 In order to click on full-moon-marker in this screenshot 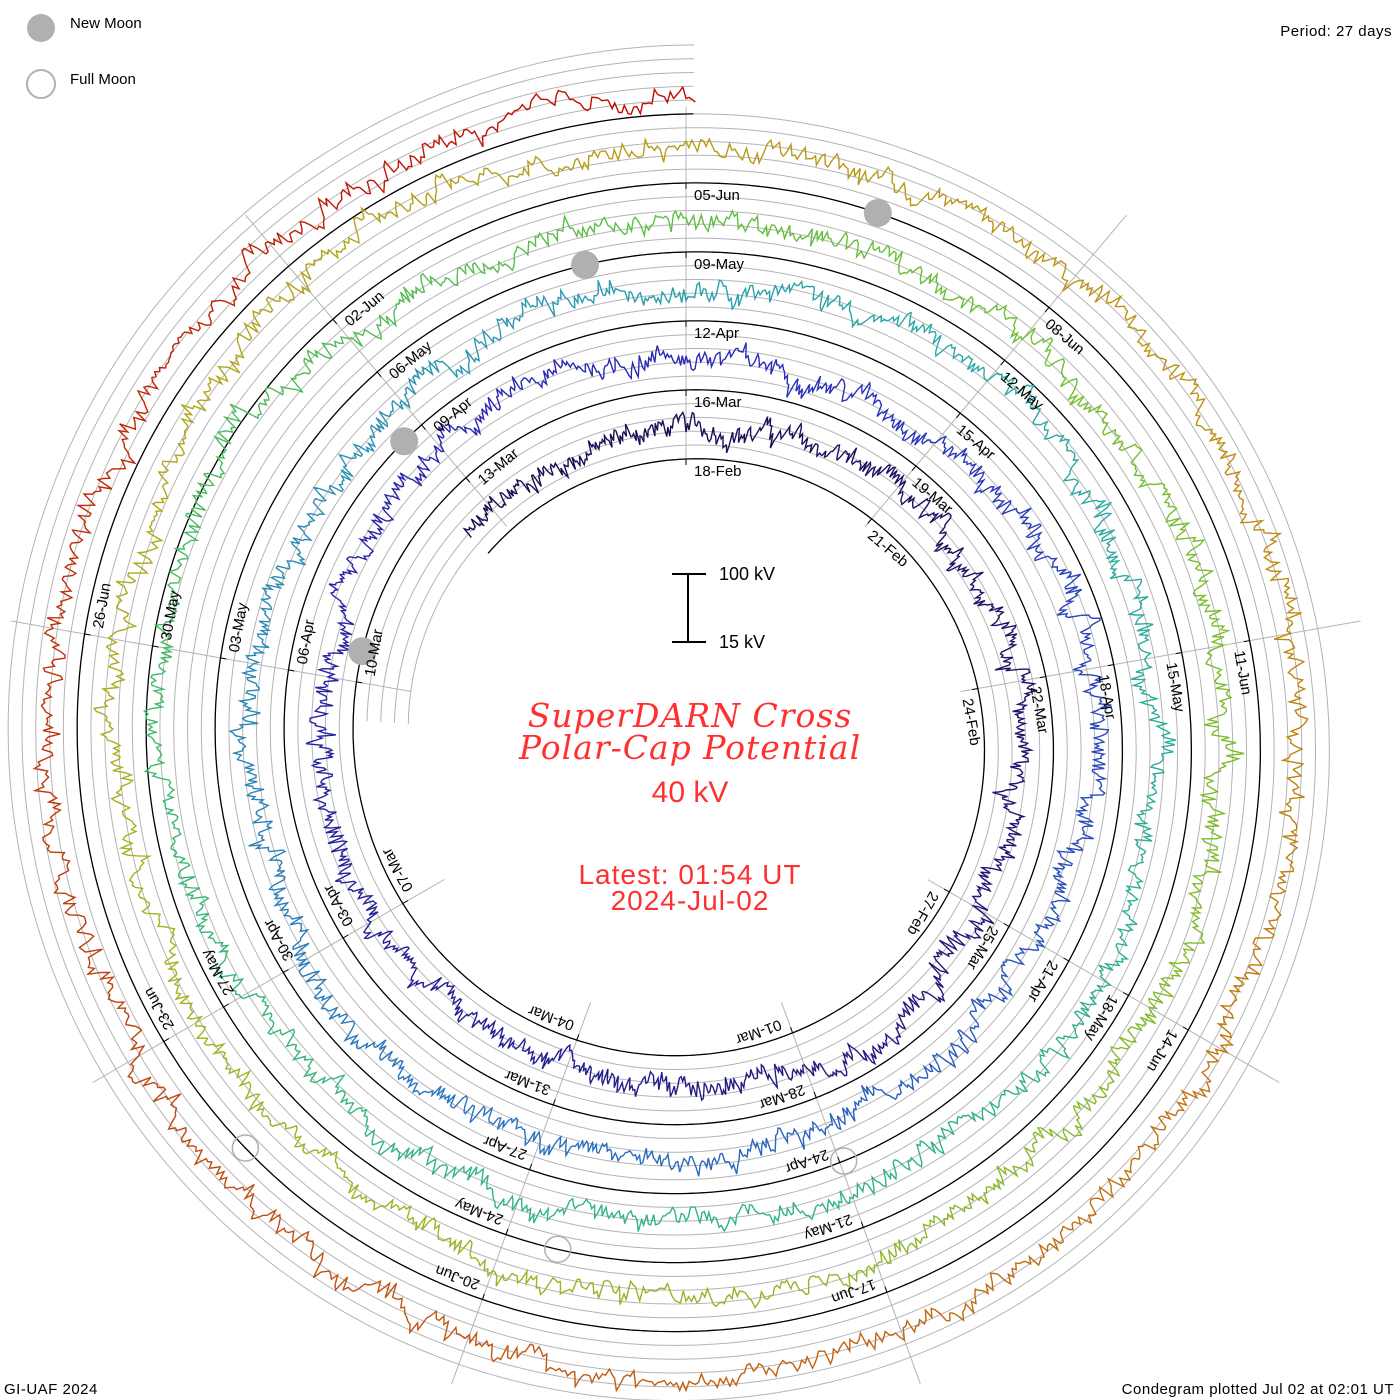, I will do `click(558, 1249)`.